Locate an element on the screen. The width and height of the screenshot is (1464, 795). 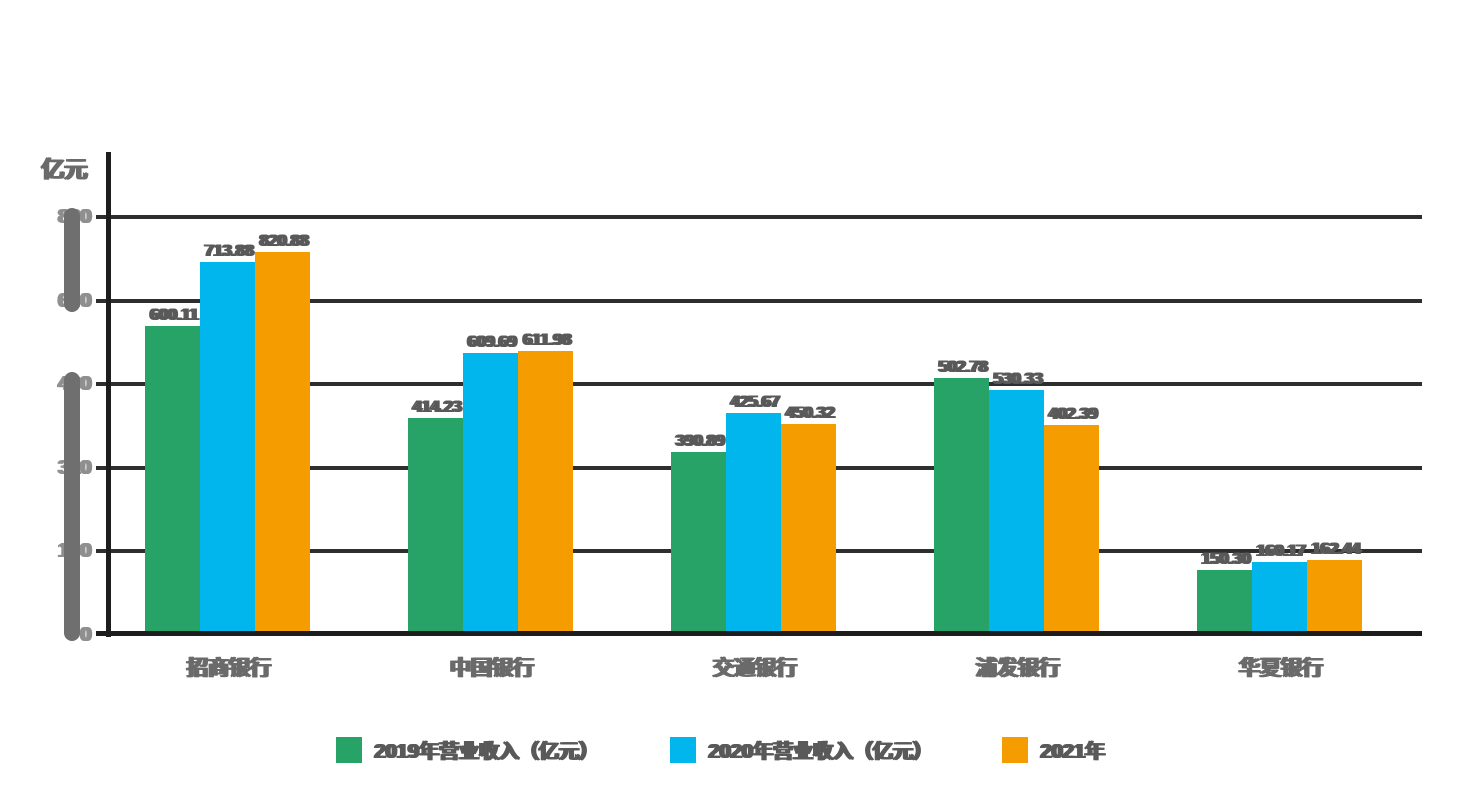
y-tick-label: 480 is located at coordinates (59, 384).